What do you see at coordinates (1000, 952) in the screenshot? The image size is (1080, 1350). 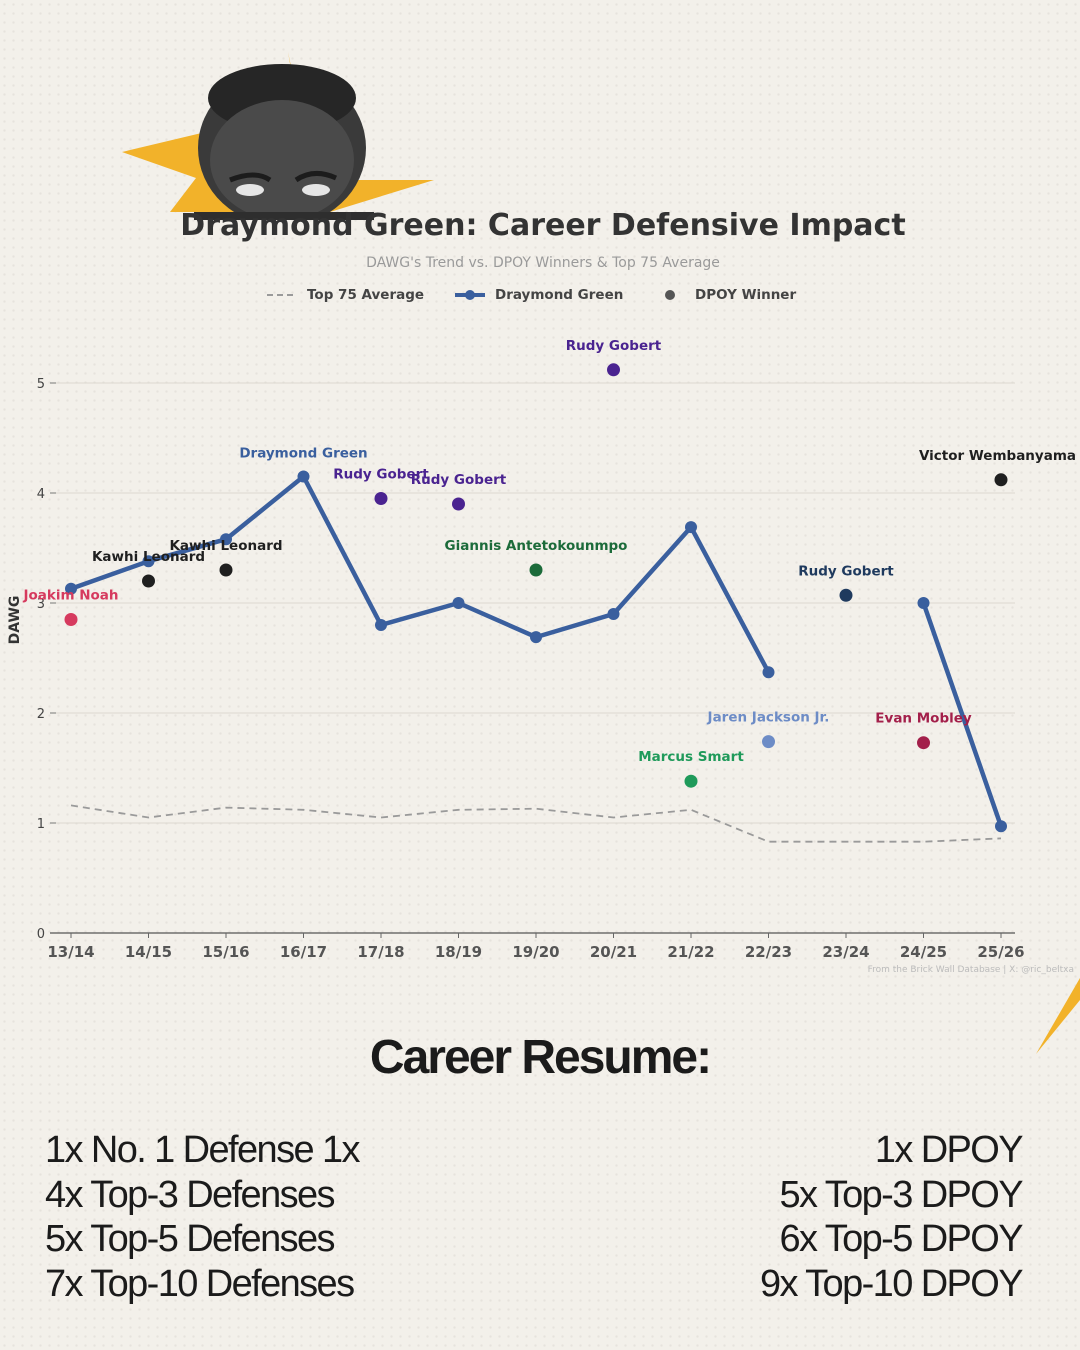 I see `x-tick-label: 25/26` at bounding box center [1000, 952].